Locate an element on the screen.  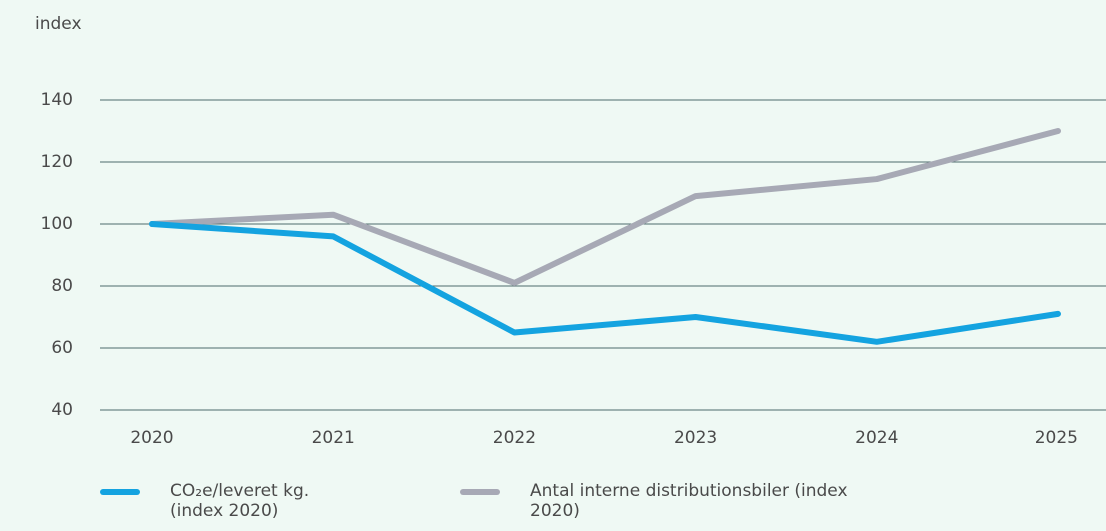
y-tick-label: 40 is located at coordinates (62, 410).